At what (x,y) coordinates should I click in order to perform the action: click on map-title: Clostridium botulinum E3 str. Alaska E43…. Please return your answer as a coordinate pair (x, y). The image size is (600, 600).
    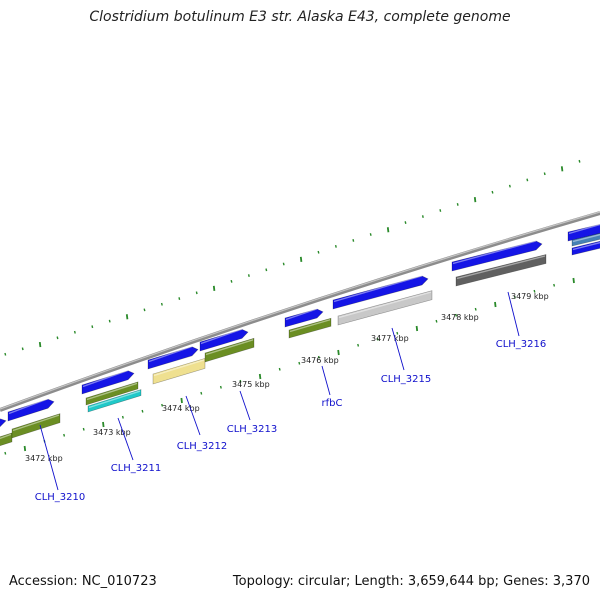
    Looking at the image, I should click on (300, 17).